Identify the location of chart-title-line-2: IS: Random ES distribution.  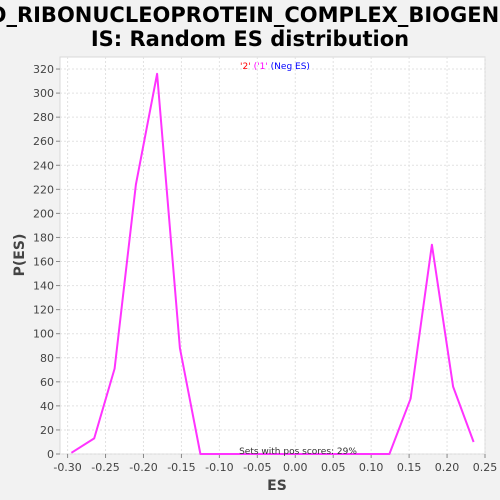
(250, 39).